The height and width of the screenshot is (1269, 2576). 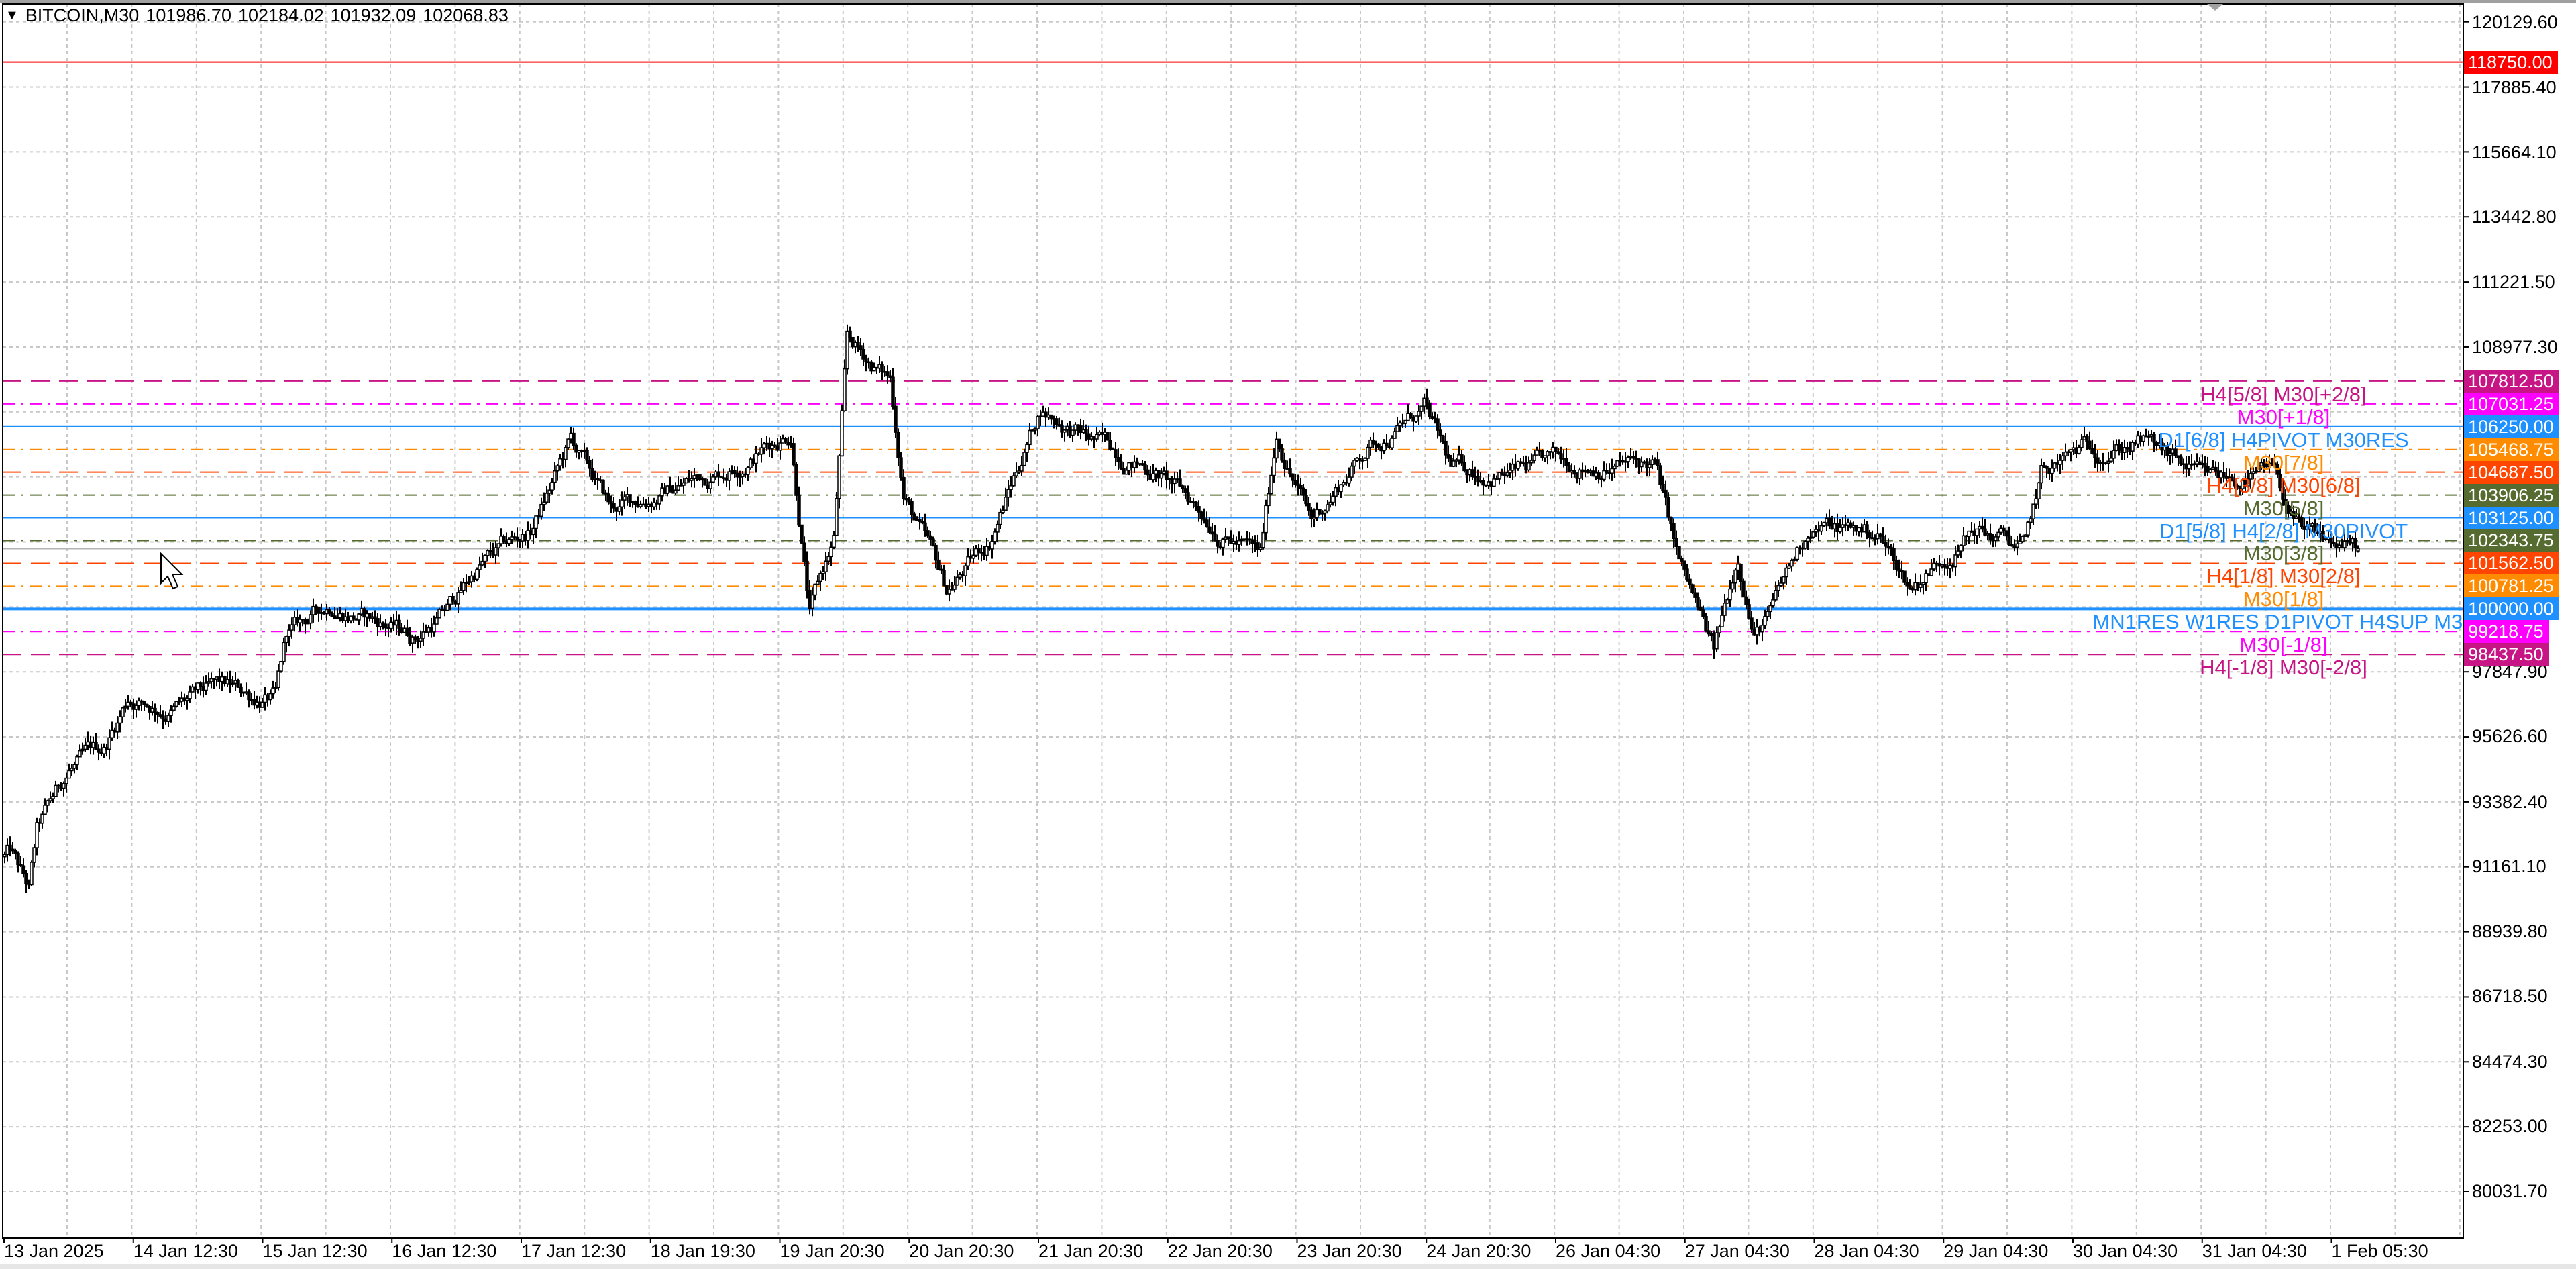 What do you see at coordinates (2379, 1251) in the screenshot?
I see `time-axis-label: 1 Feb 05:30` at bounding box center [2379, 1251].